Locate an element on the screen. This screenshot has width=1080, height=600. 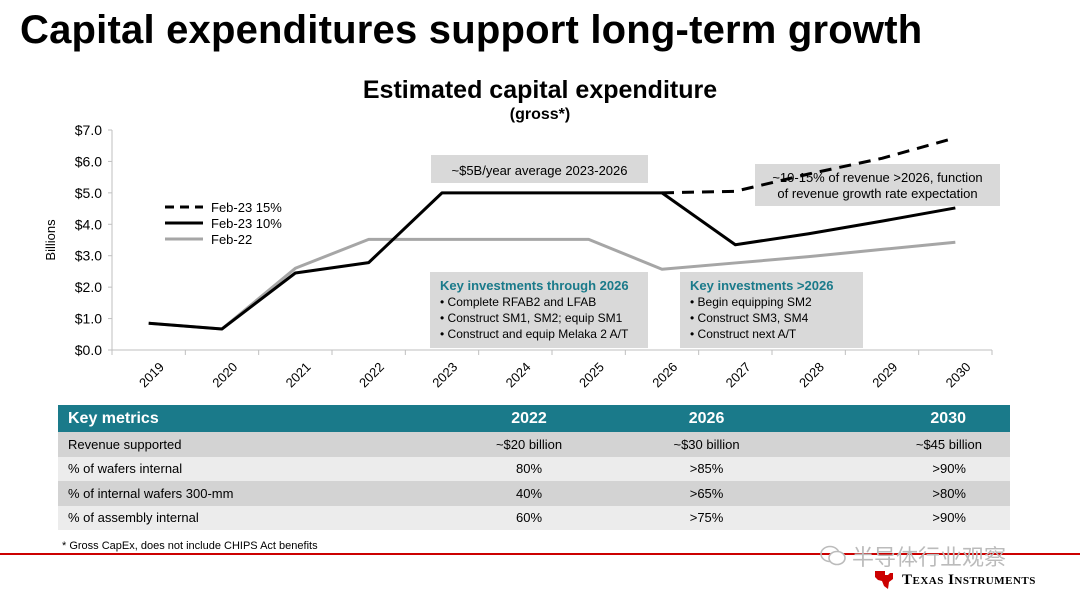
ti-logo: Texas Instruments is located at coordinates (954, 580).